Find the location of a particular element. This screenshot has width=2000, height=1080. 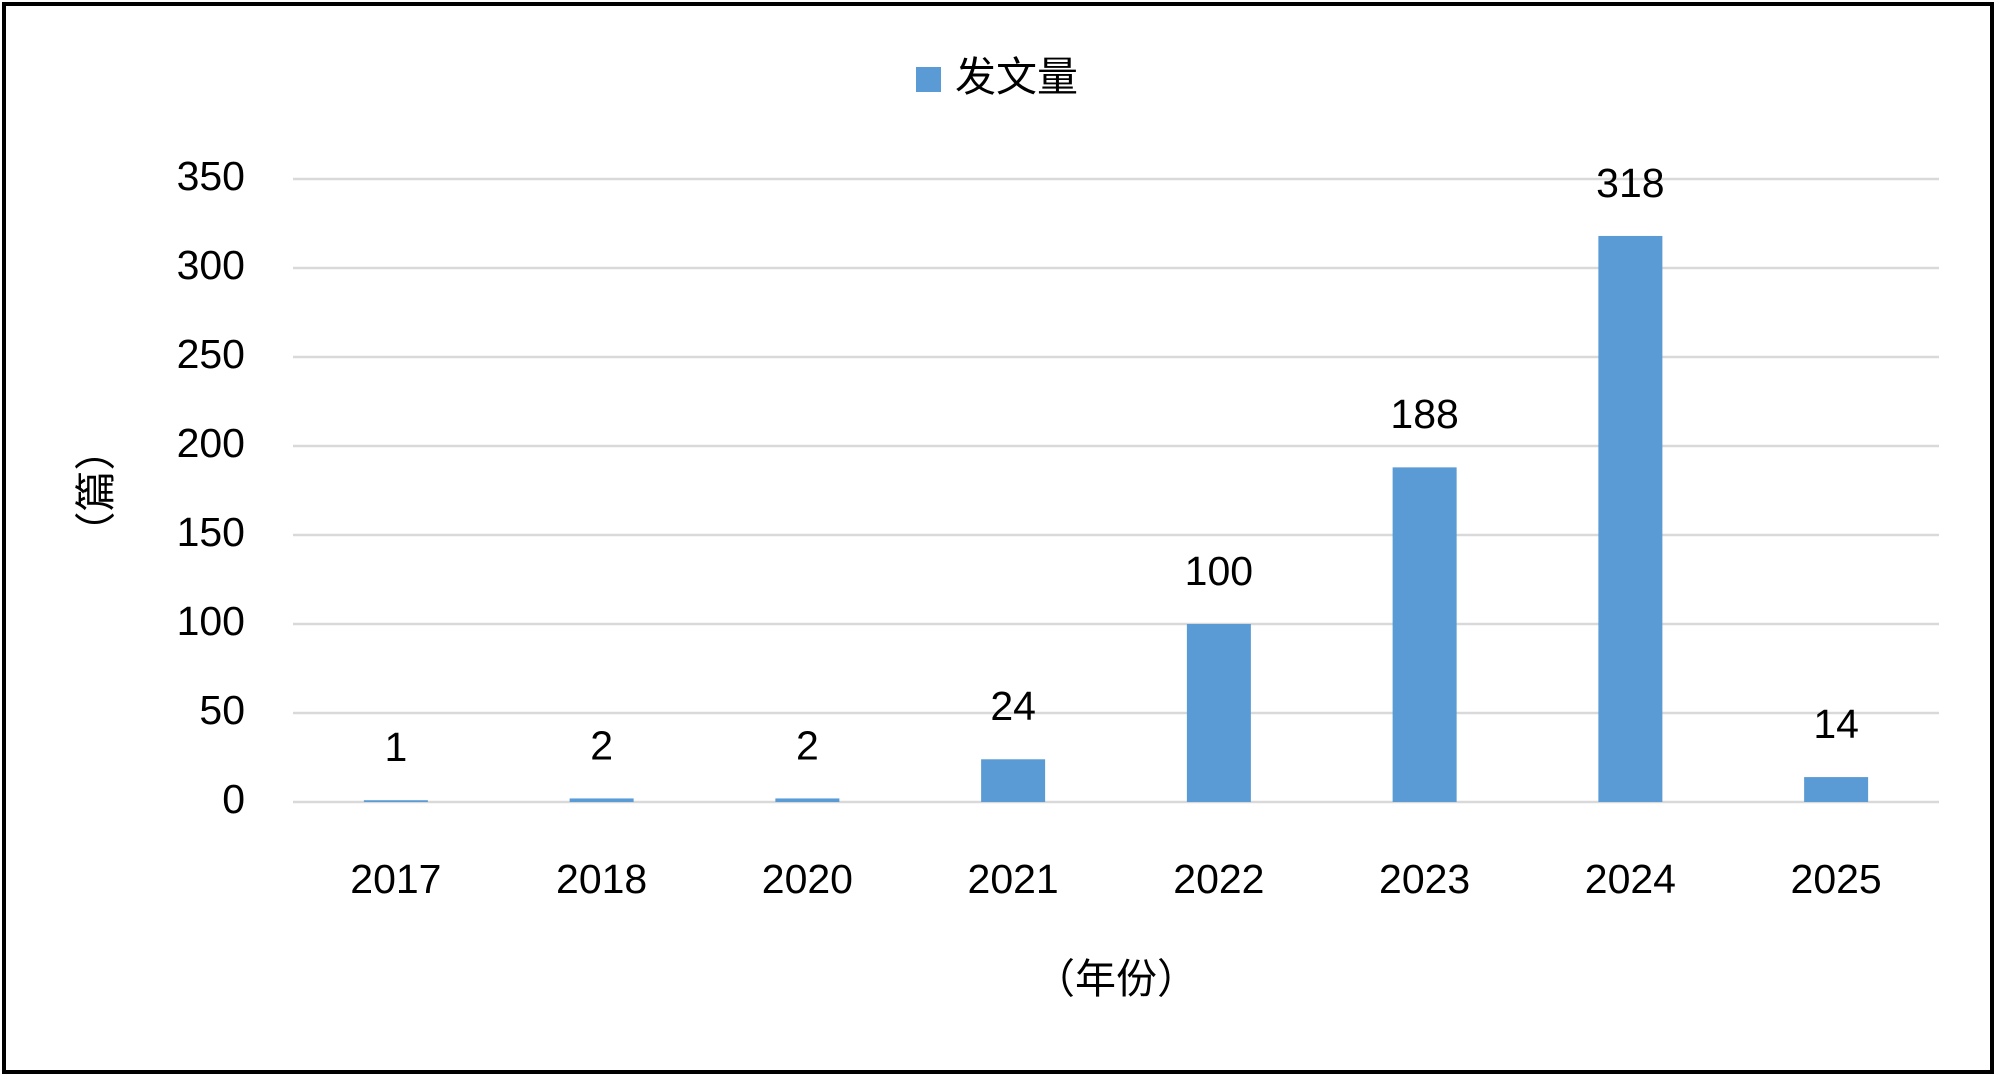

data-label: 24 is located at coordinates (1013, 706).